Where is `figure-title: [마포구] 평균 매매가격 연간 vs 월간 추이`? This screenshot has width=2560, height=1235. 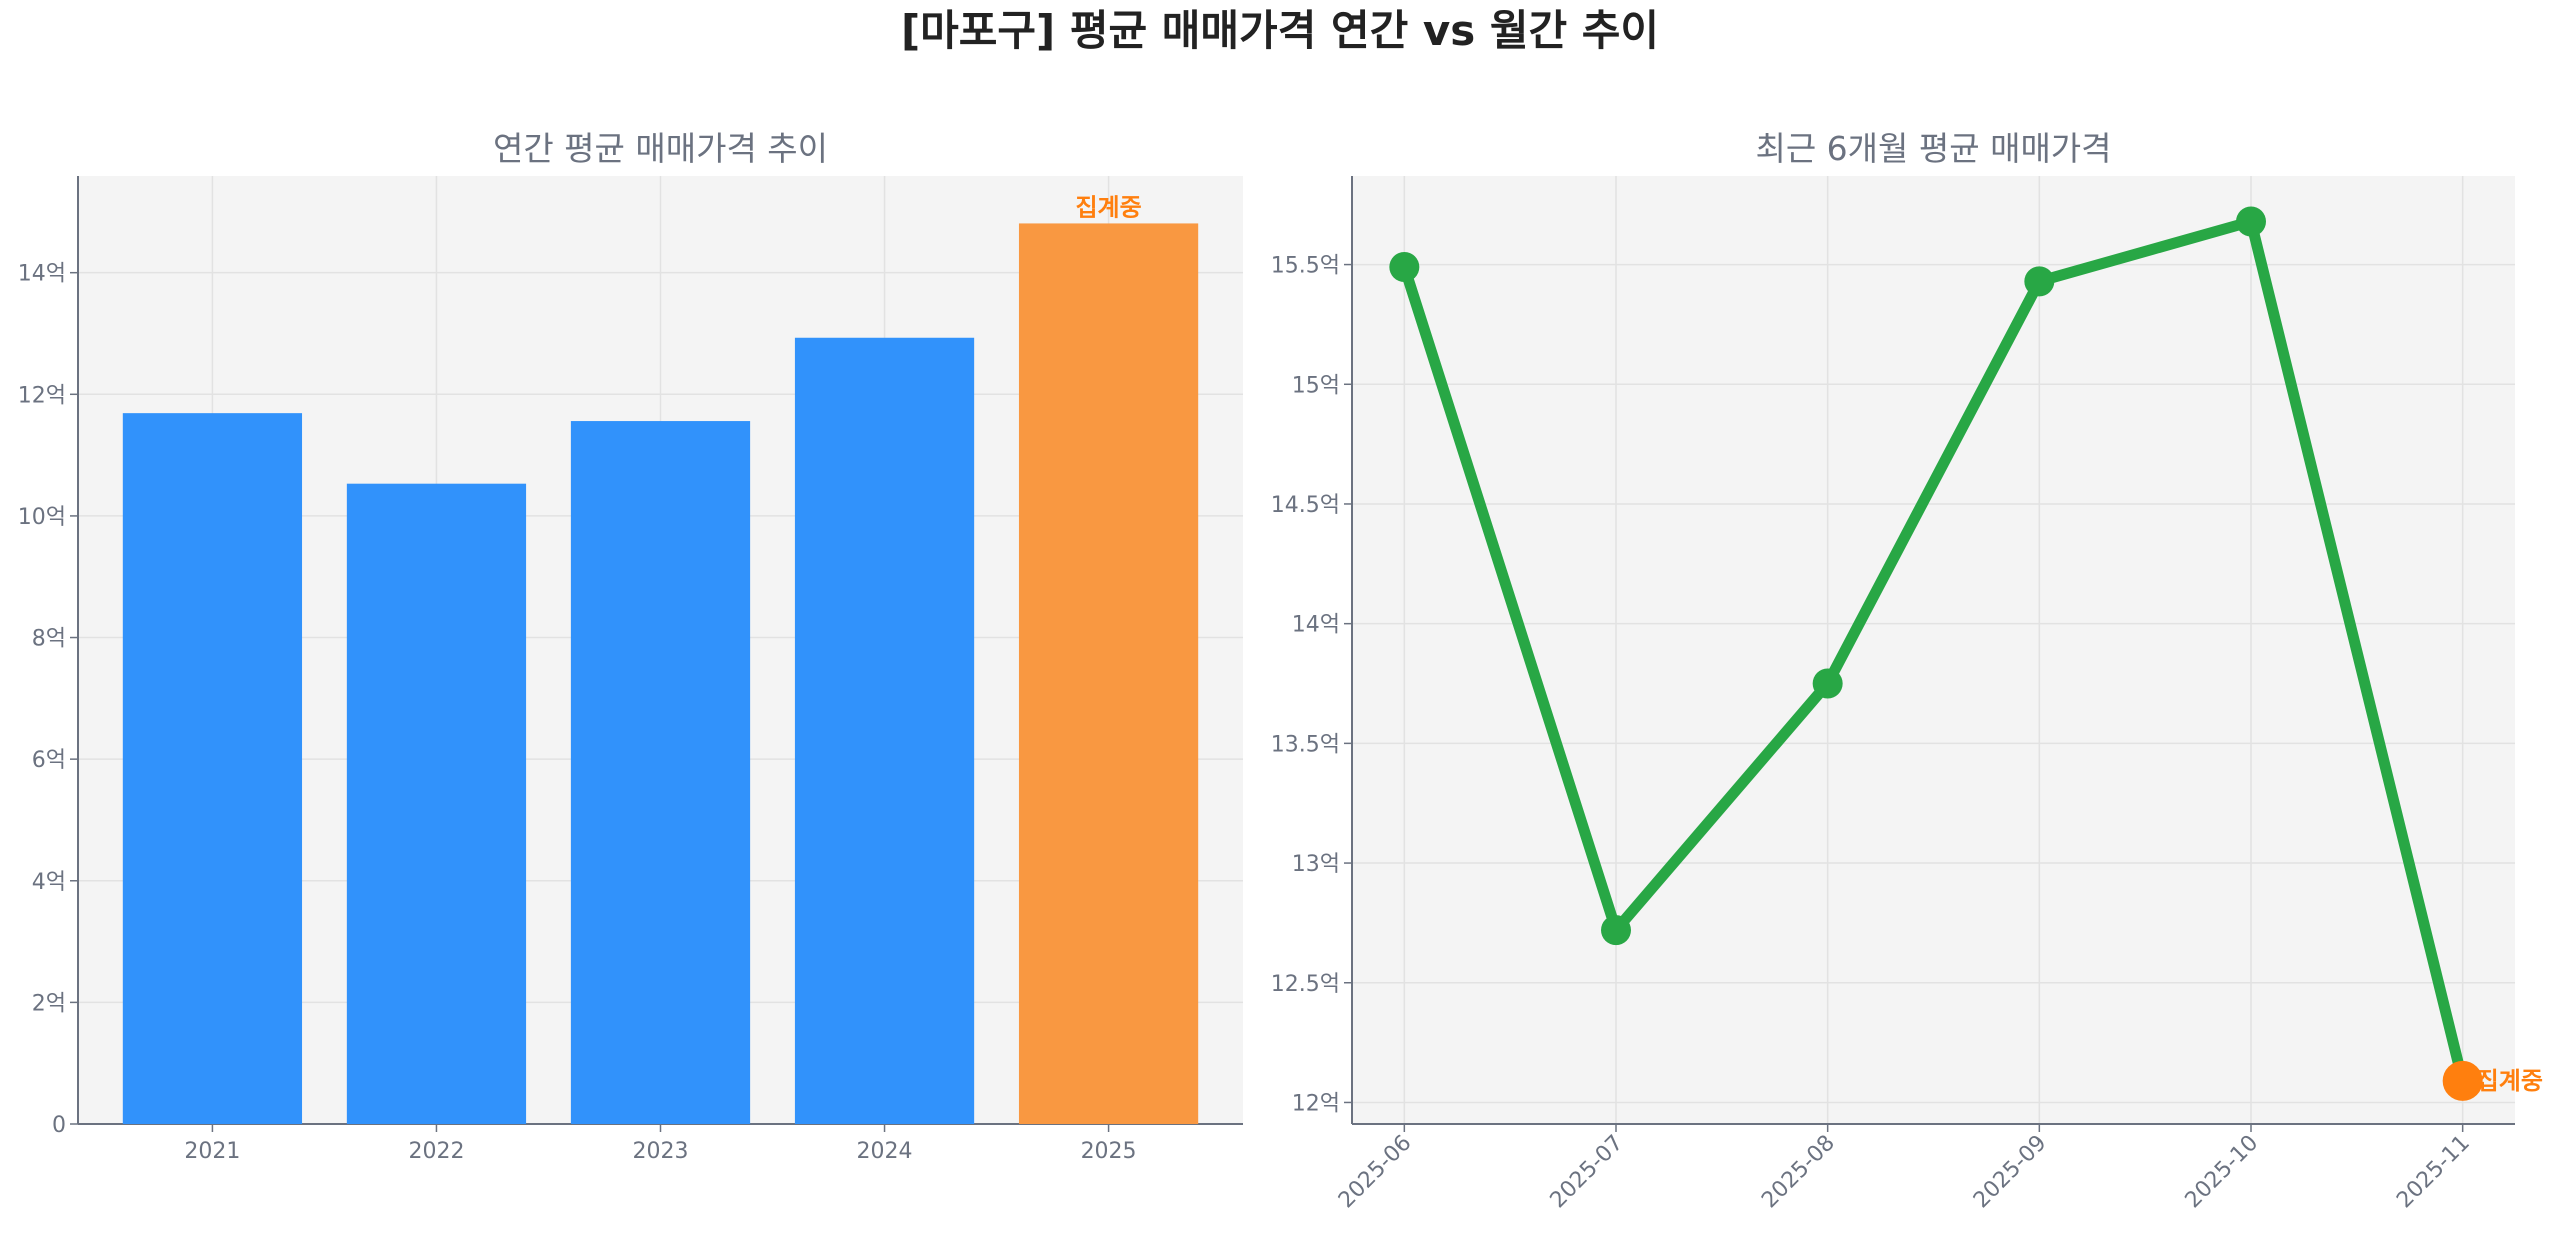 figure-title: [마포구] 평균 매매가격 연간 vs 월간 추이 is located at coordinates (1280, 30).